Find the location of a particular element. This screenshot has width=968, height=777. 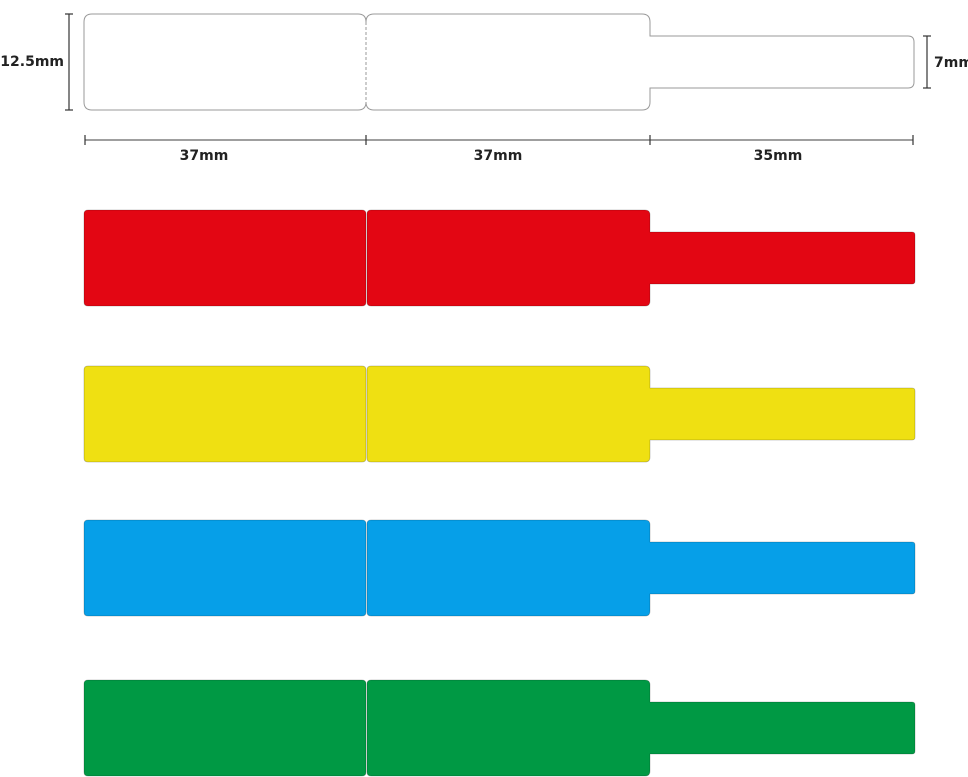

height-main-label: 12.5mm is located at coordinates (32, 62).